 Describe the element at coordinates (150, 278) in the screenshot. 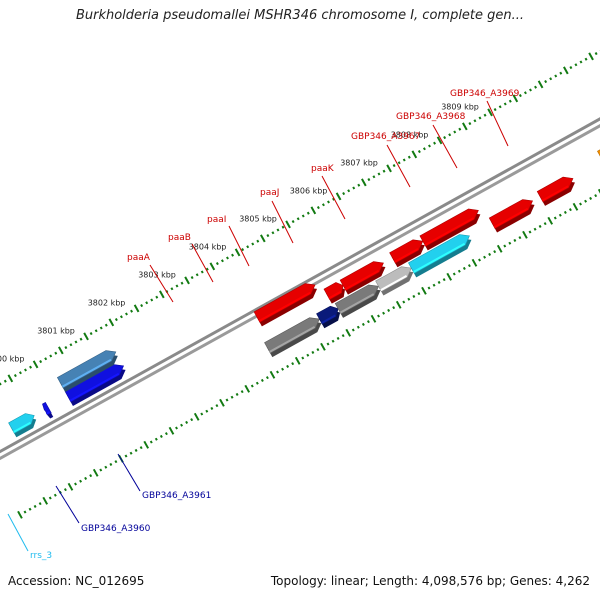

I see `gene-label-group: paaA` at that location.